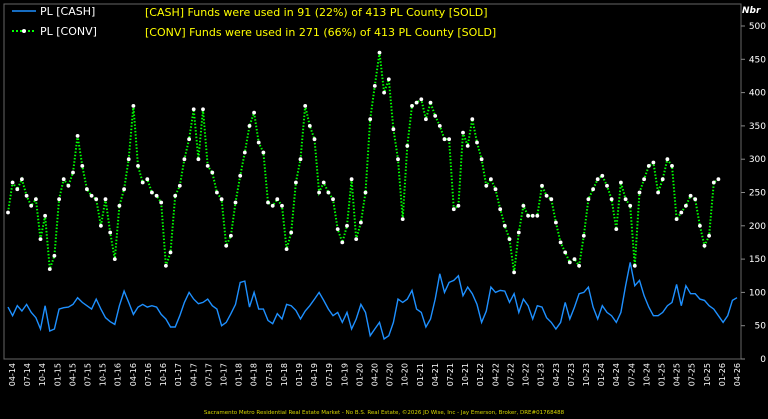  I want to click on legend-conv-label: PL [CONV], so click(68, 31).